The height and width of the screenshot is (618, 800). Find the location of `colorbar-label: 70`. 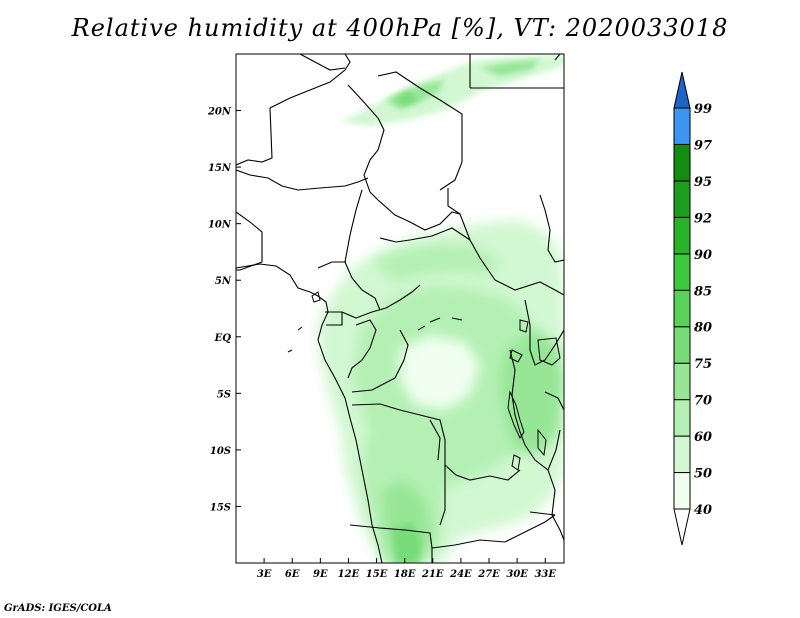

colorbar-label: 70 is located at coordinates (703, 401).